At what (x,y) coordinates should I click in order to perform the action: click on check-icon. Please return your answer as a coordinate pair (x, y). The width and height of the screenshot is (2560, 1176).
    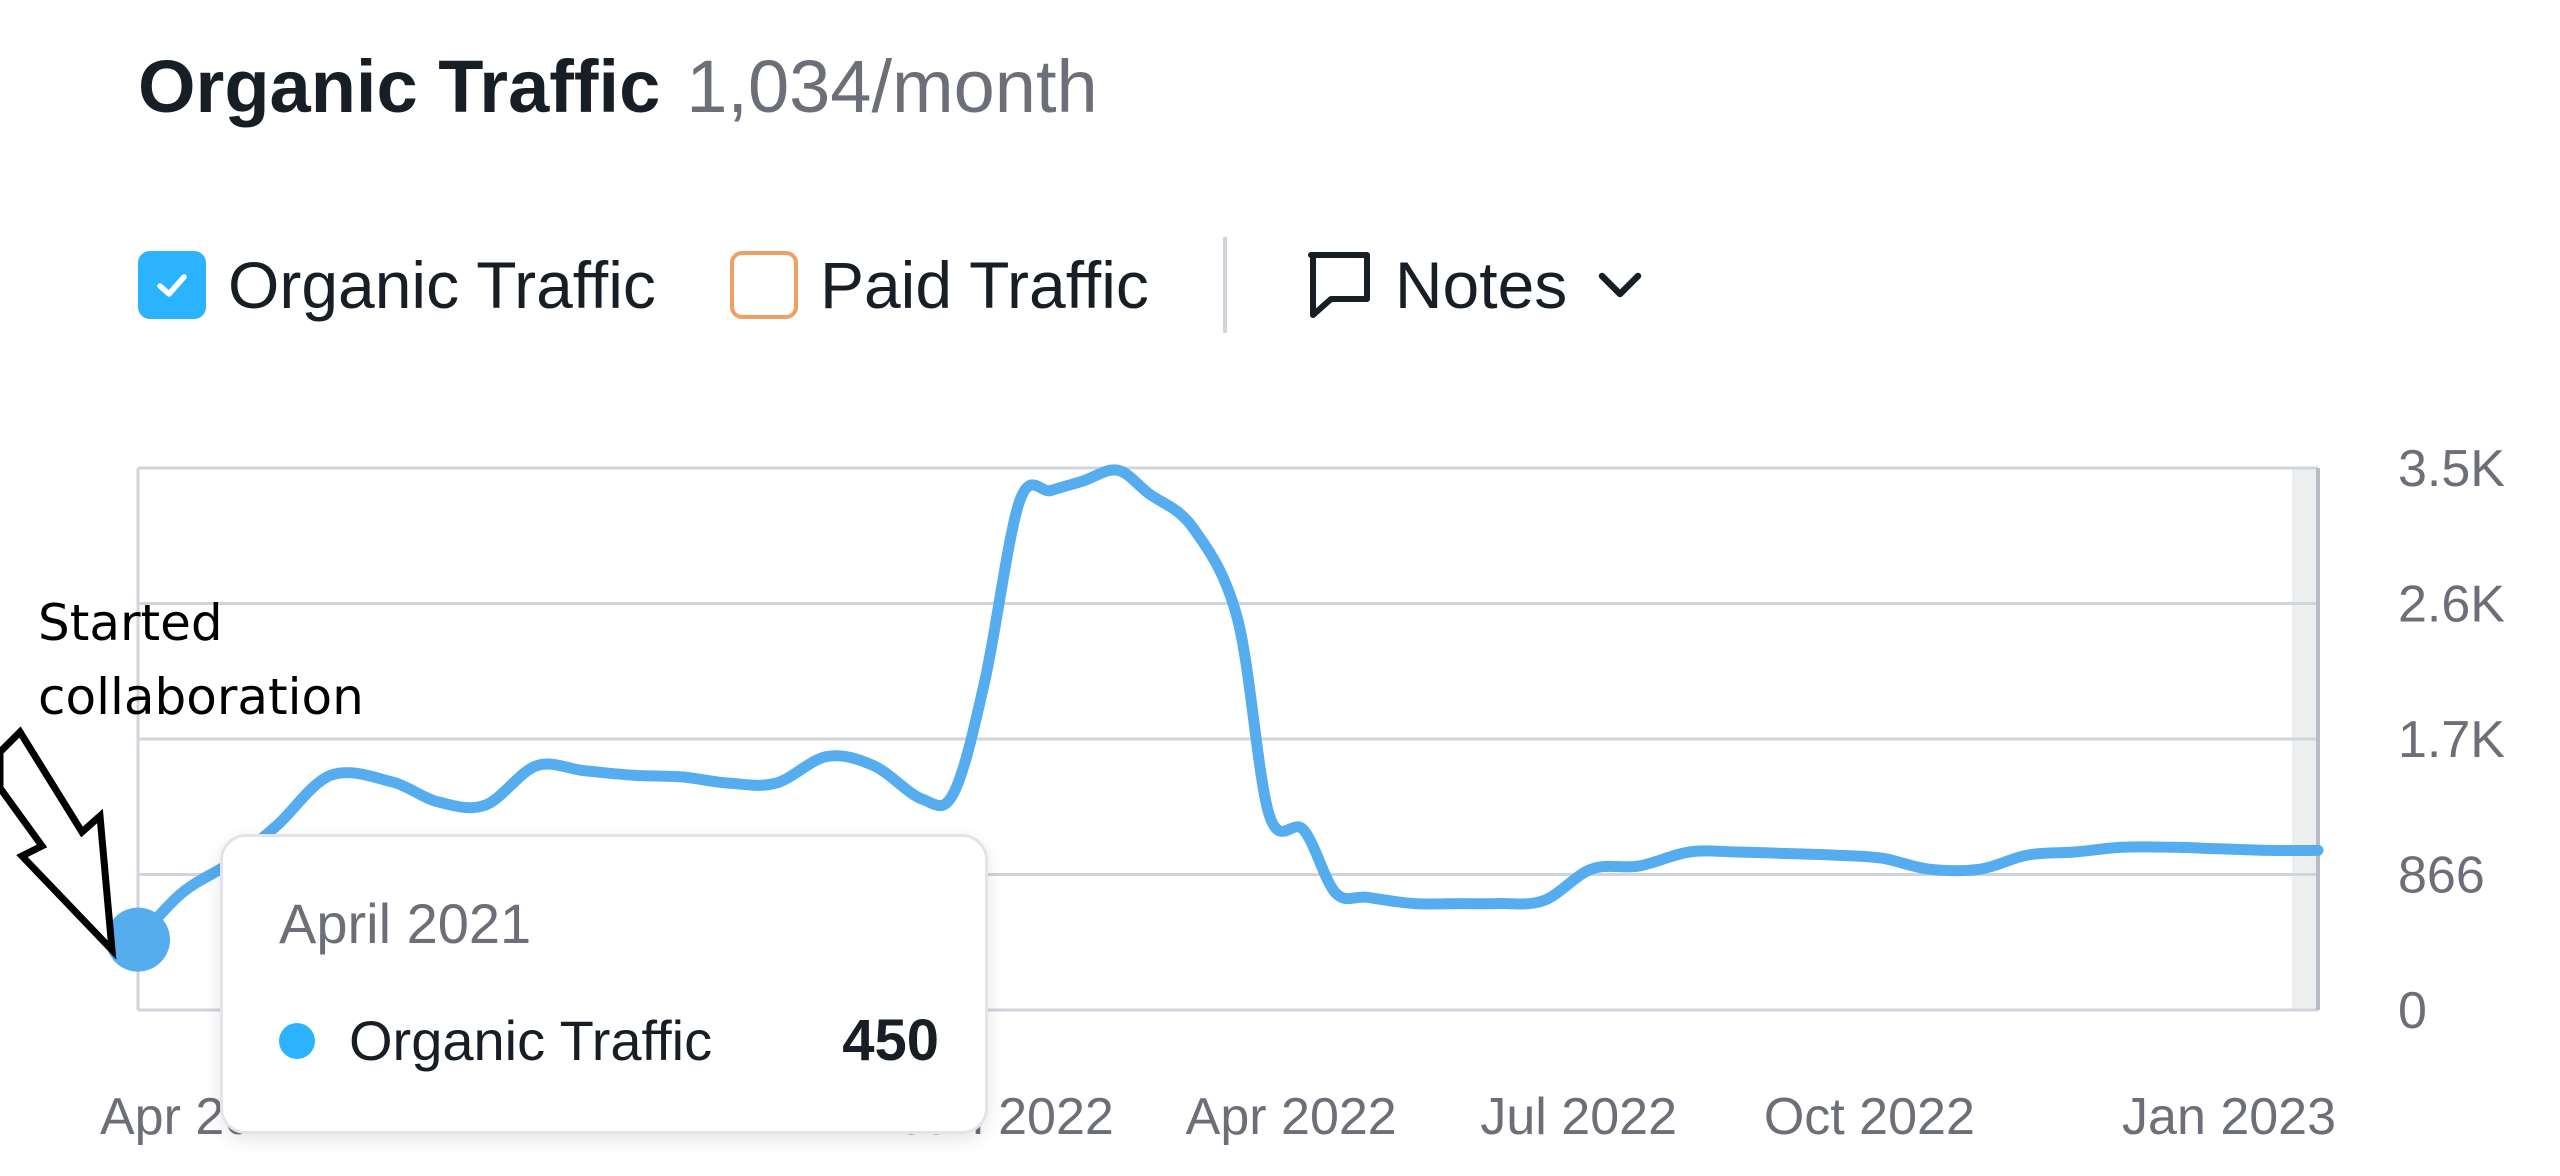
    Looking at the image, I should click on (172, 285).